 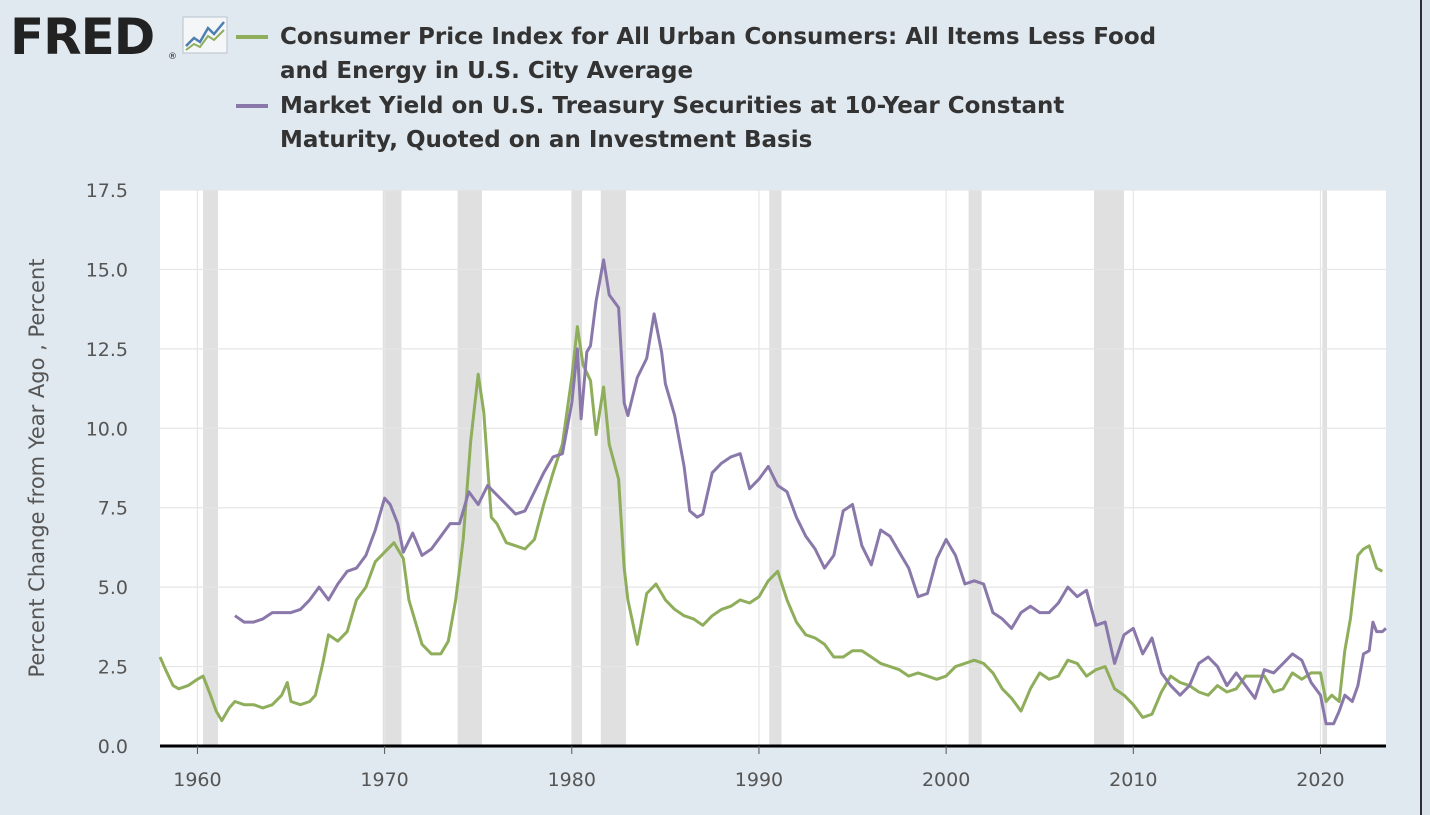 What do you see at coordinates (572, 780) in the screenshot?
I see `x-tick-label-2: 1980` at bounding box center [572, 780].